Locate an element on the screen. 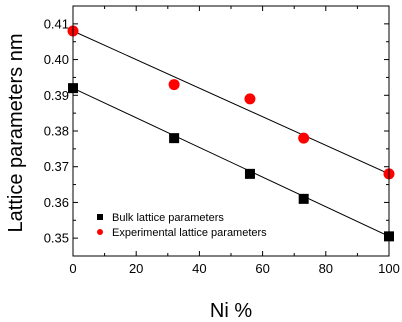  y-tick-label: 0.41 is located at coordinates (56, 23).